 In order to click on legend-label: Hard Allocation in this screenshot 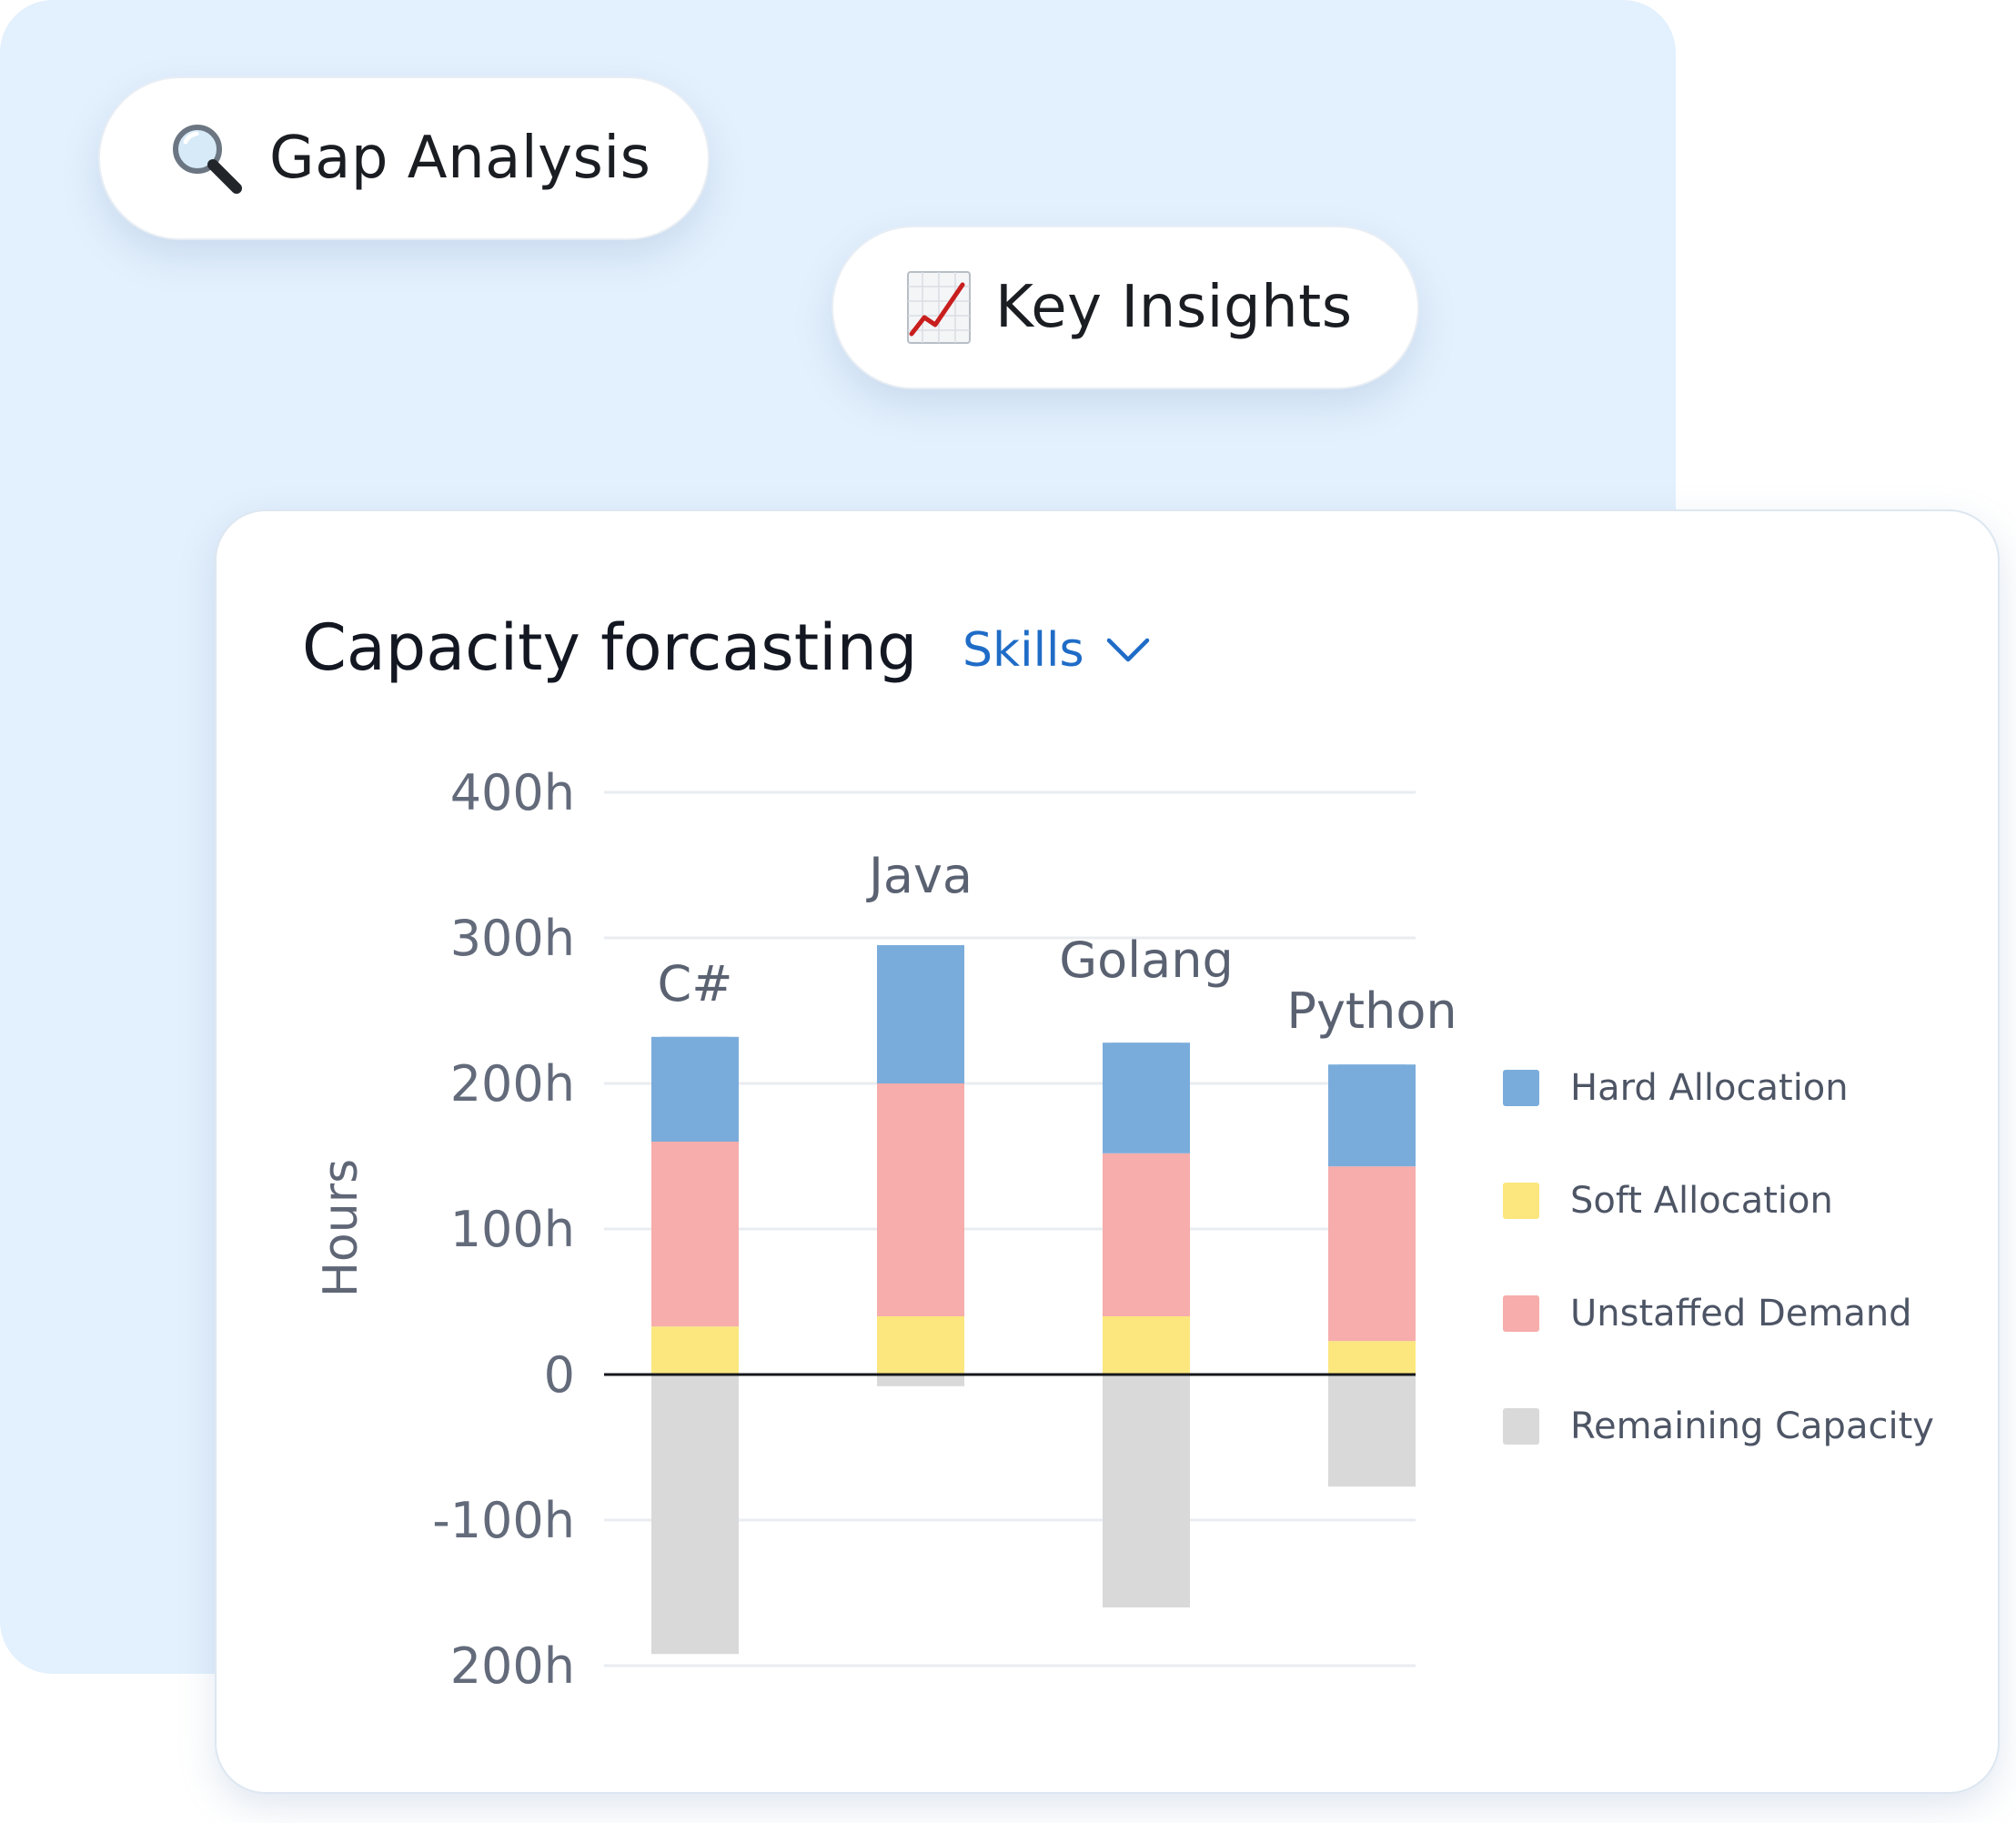, I will do `click(1710, 1088)`.